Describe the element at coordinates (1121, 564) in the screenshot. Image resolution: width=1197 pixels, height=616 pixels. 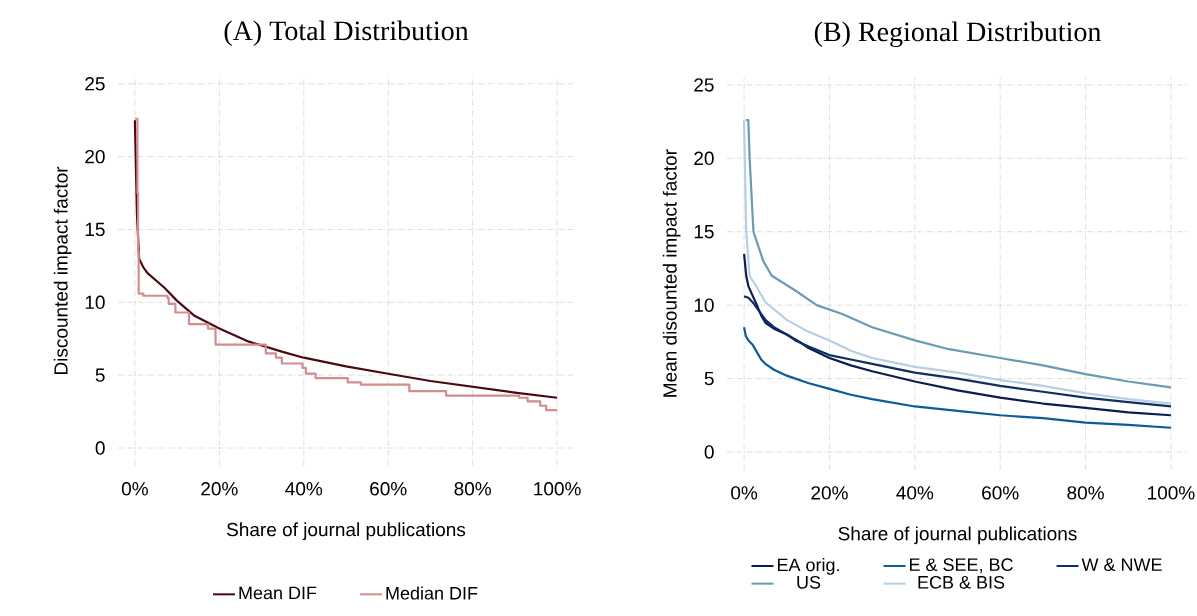
I see `legend-label: W & NWE` at that location.